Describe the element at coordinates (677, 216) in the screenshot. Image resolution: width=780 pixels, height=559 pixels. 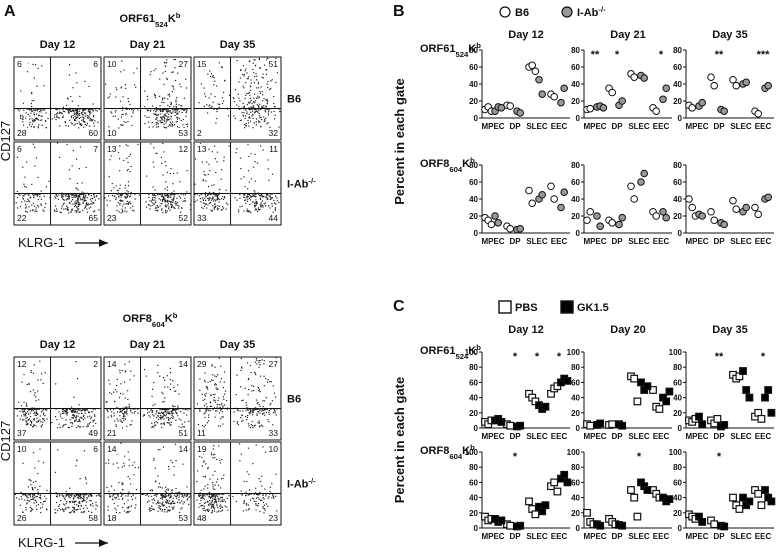
I see `y-tick-label: 20` at that location.